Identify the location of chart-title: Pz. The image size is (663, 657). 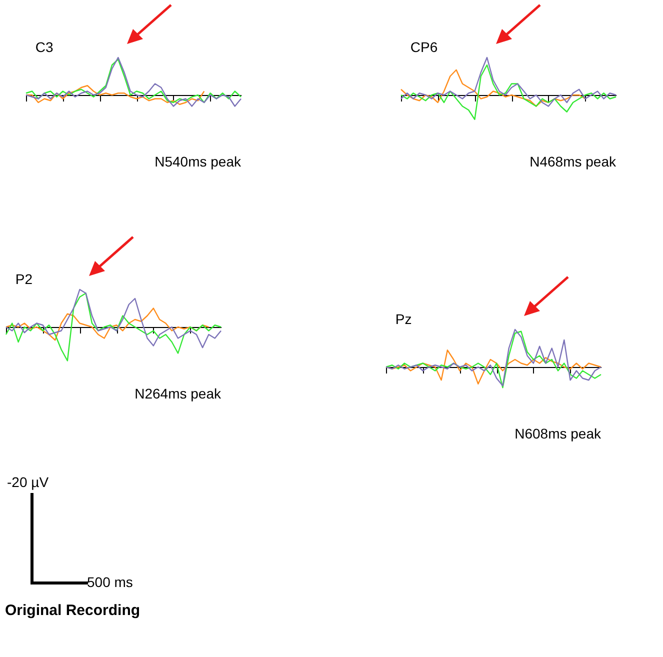
(403, 319).